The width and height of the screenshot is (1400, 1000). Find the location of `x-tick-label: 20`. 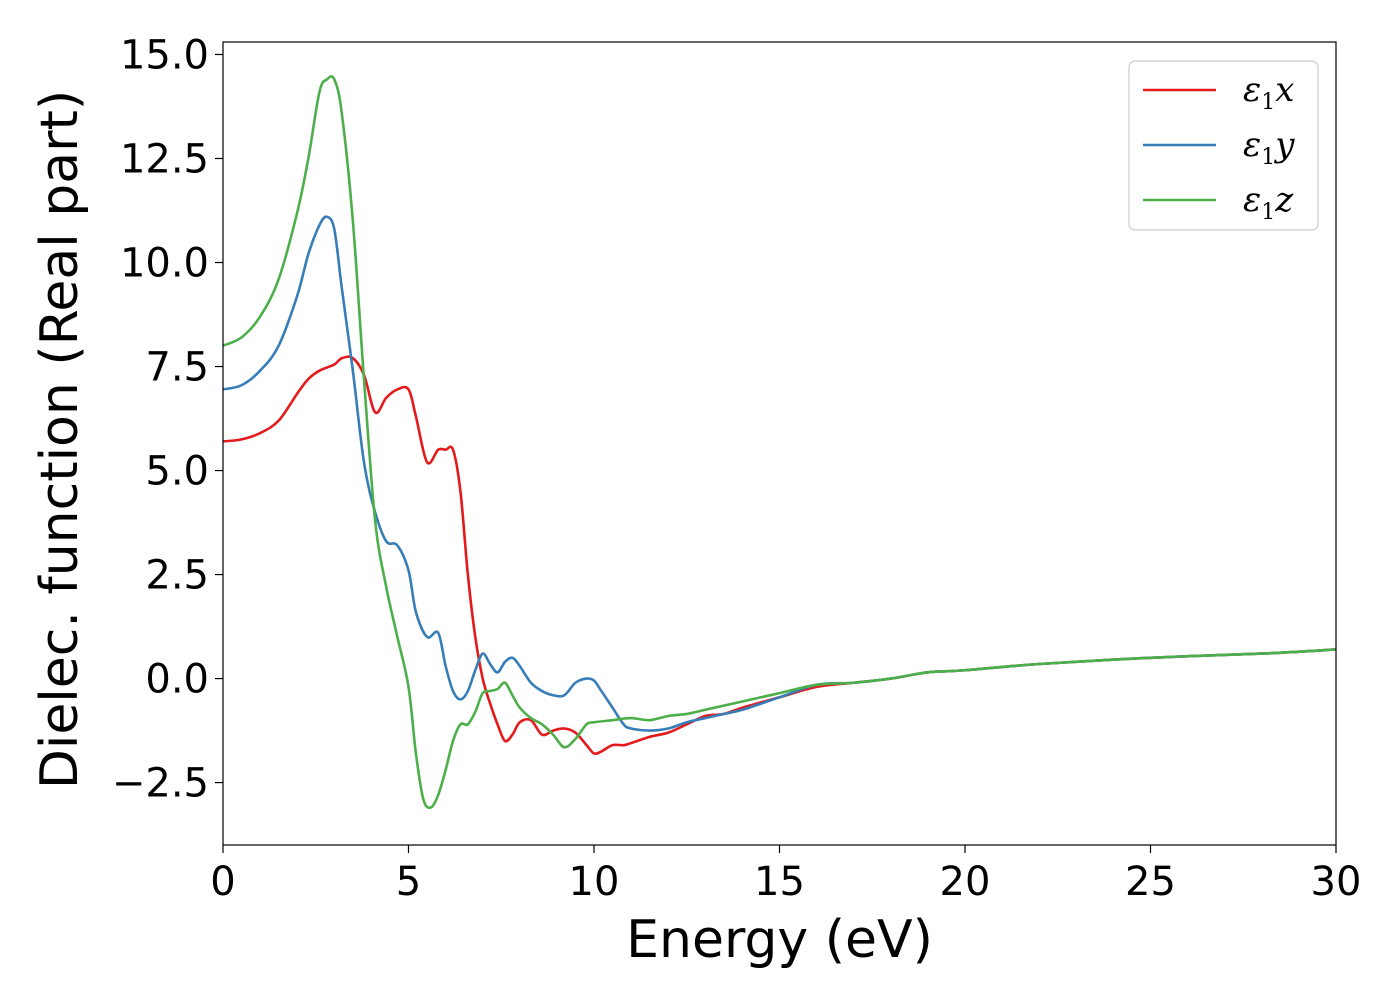

x-tick-label: 20 is located at coordinates (965, 882).